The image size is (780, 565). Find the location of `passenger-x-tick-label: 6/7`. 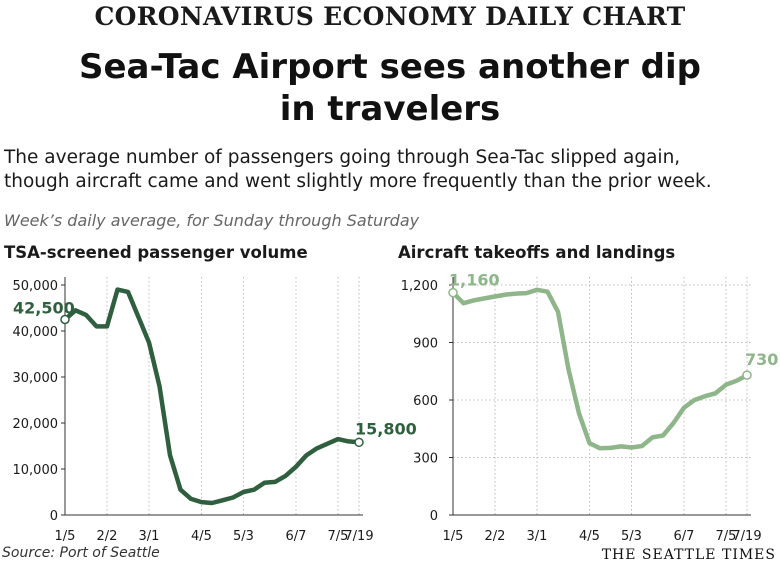

passenger-x-tick-label: 6/7 is located at coordinates (296, 536).